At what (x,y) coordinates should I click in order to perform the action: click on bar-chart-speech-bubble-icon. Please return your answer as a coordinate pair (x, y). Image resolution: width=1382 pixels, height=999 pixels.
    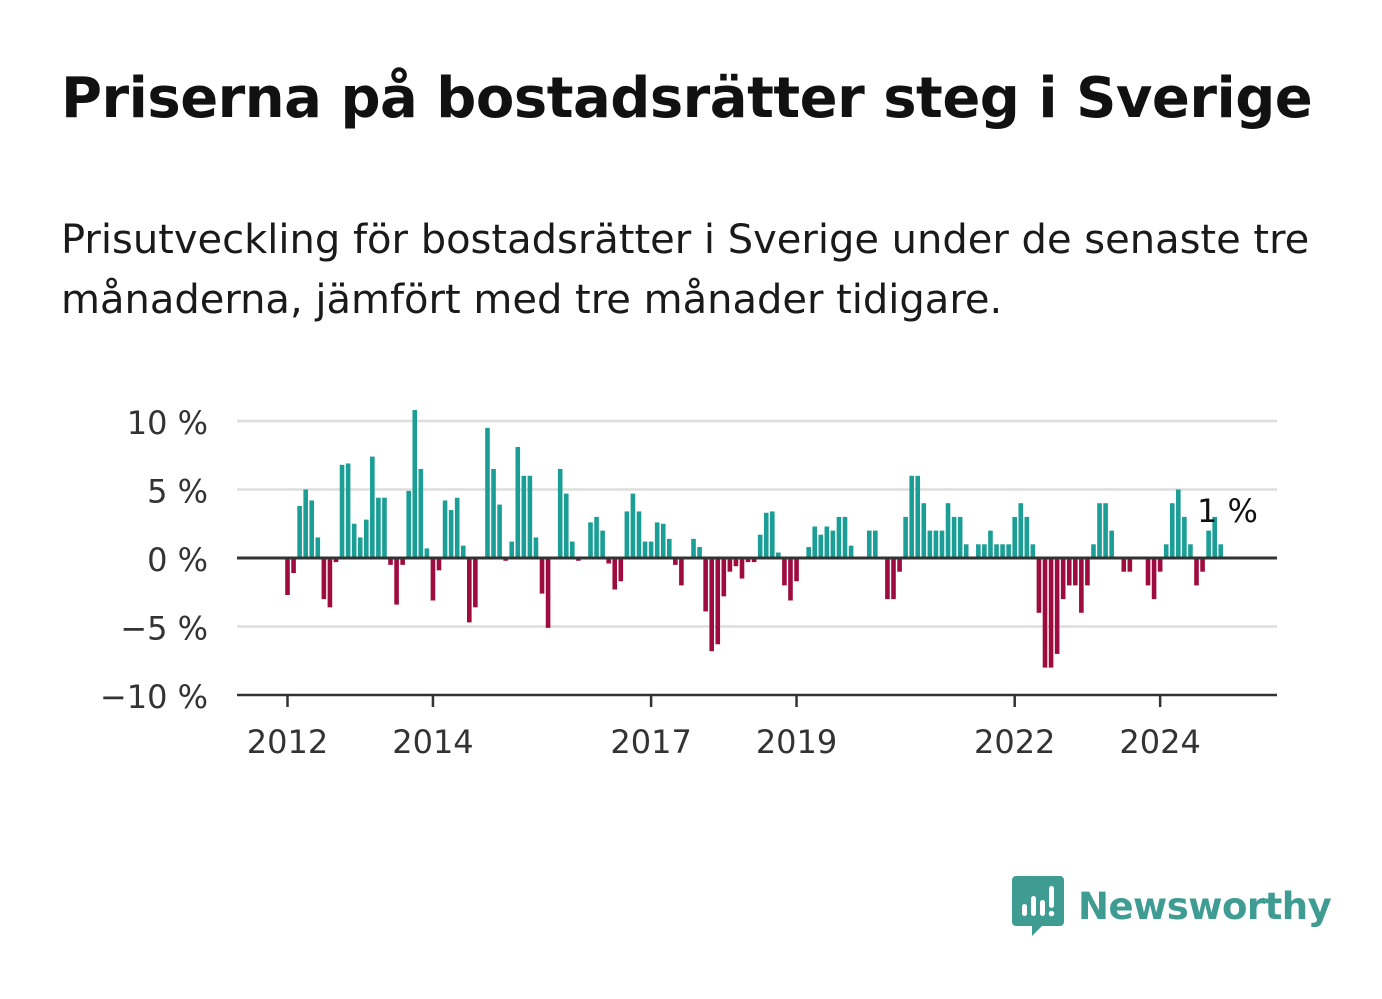
    Looking at the image, I should click on (1038, 906).